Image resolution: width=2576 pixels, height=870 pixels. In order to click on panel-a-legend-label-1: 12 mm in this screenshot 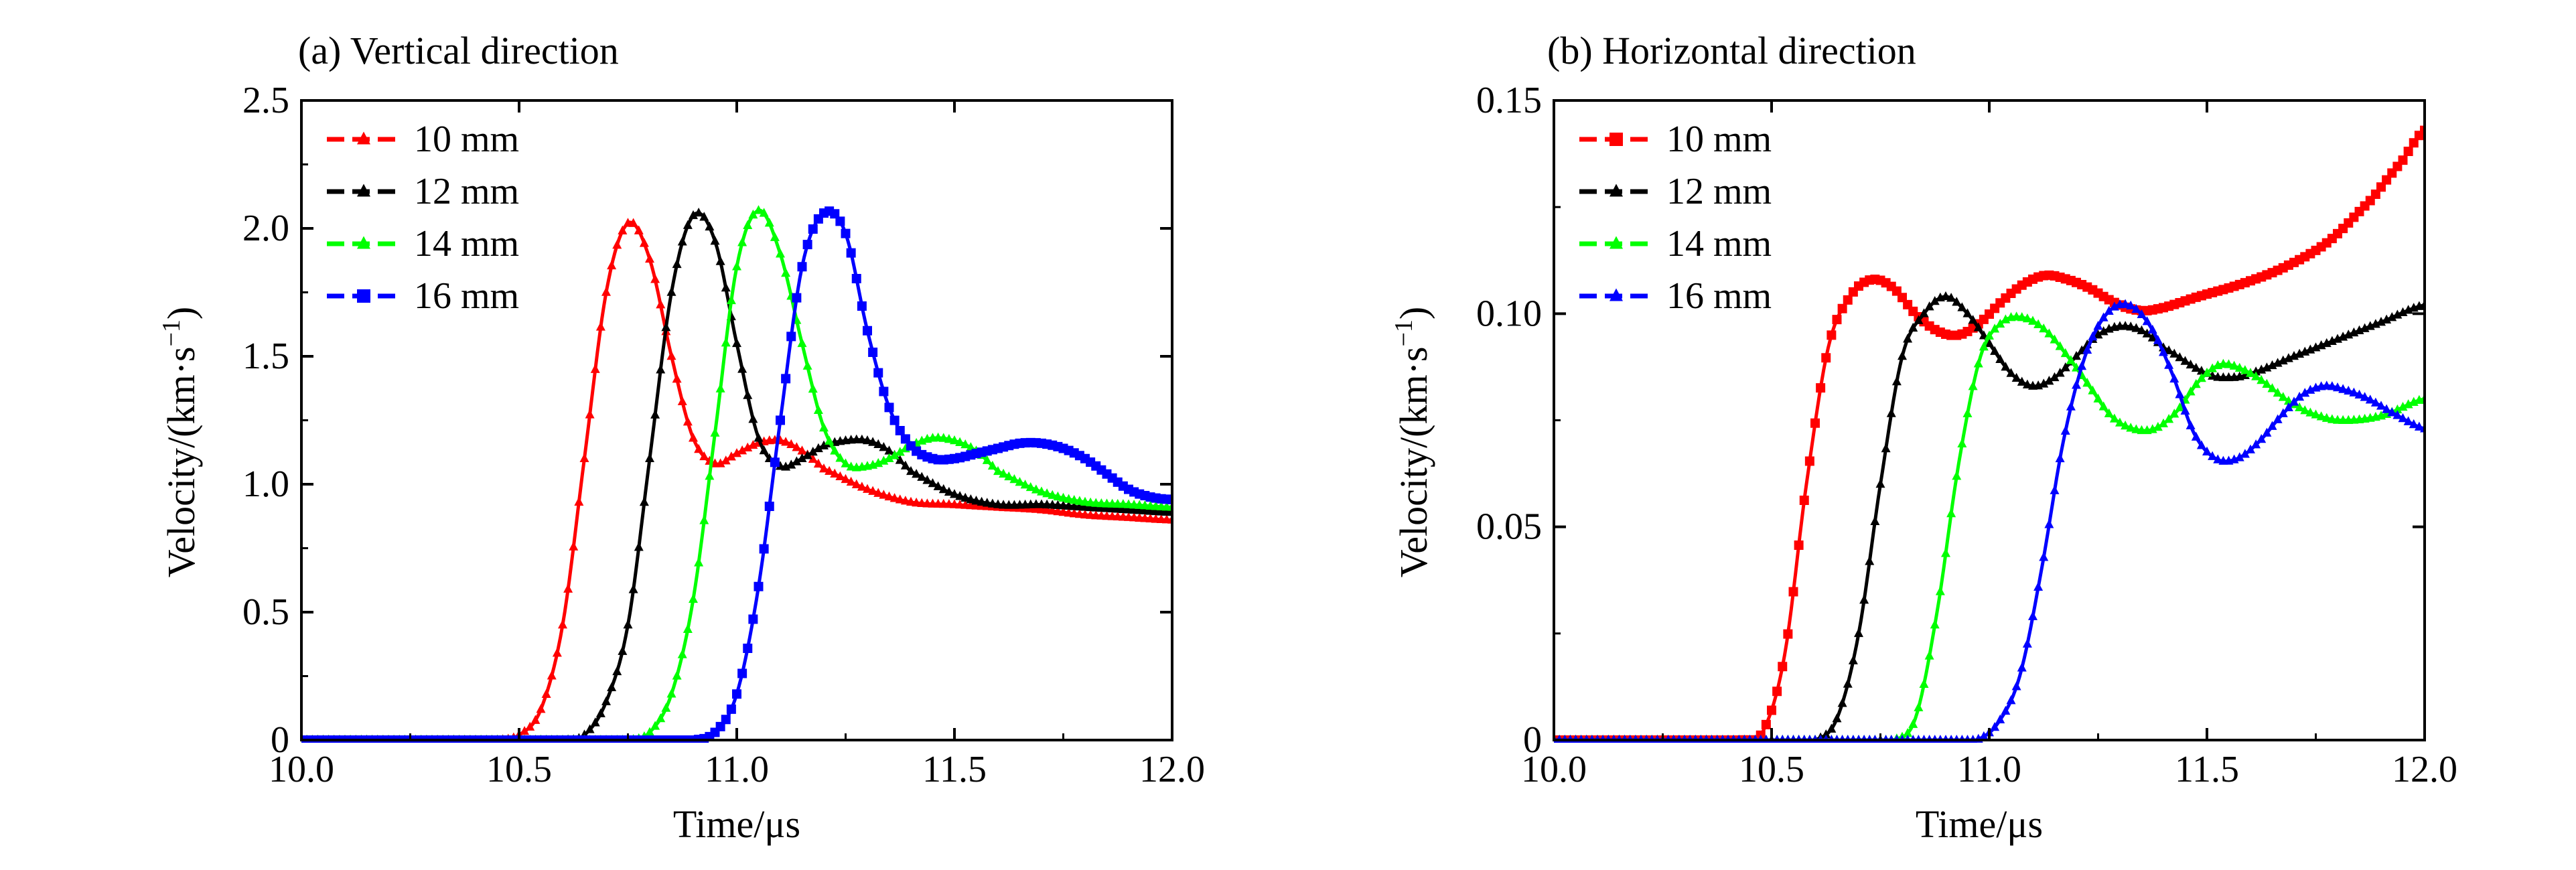, I will do `click(466, 191)`.